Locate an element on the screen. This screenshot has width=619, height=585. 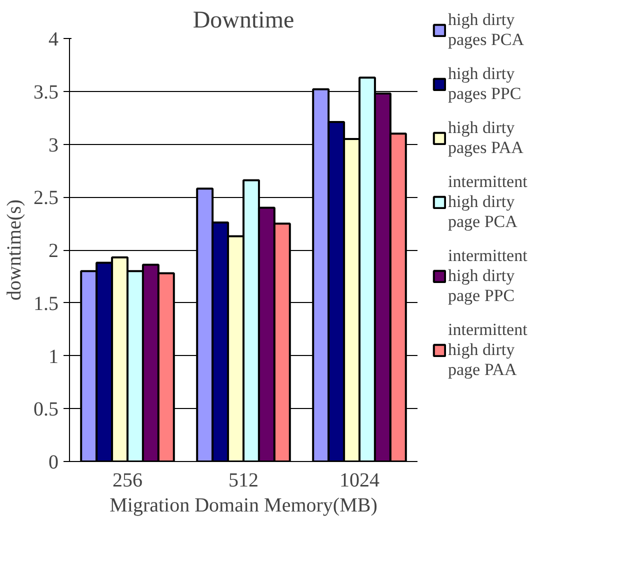
legend-label: high dirty pages PAA is located at coordinates (486, 138).